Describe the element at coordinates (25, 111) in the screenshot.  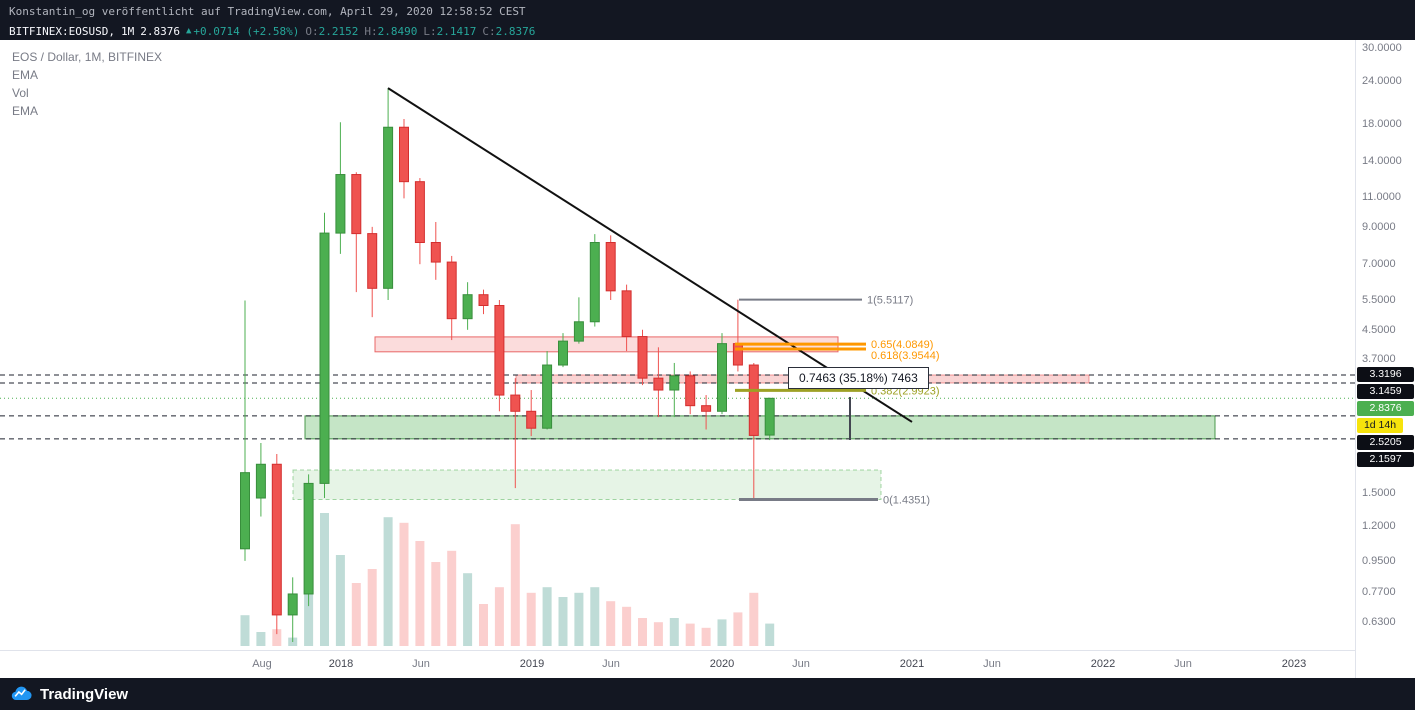
I see `legend-indicator-ema-2: EMA` at that location.